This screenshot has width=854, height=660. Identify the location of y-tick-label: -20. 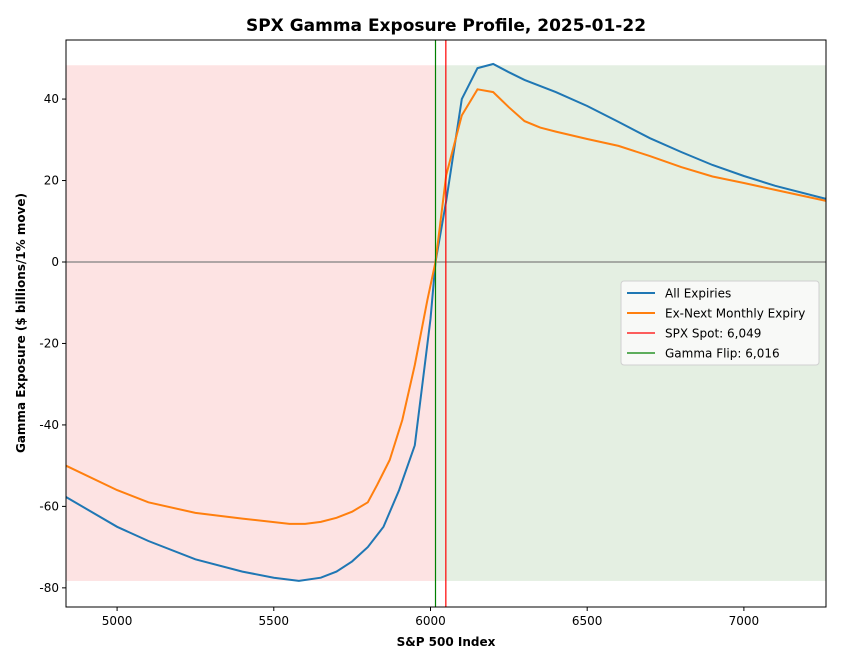
(49, 343).